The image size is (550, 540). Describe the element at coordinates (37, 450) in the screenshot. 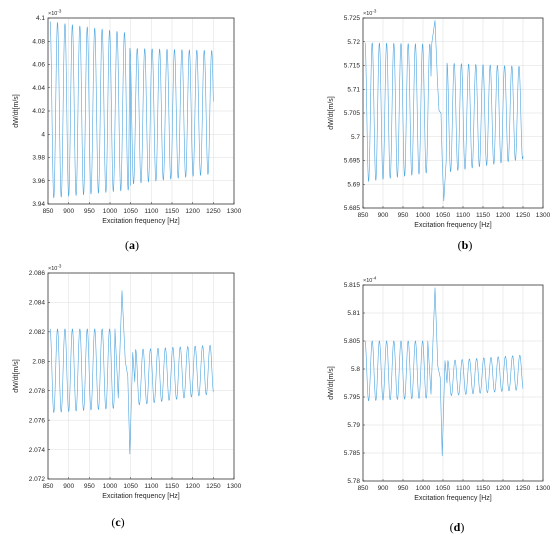

I see `y-tick-label: 2.074` at that location.